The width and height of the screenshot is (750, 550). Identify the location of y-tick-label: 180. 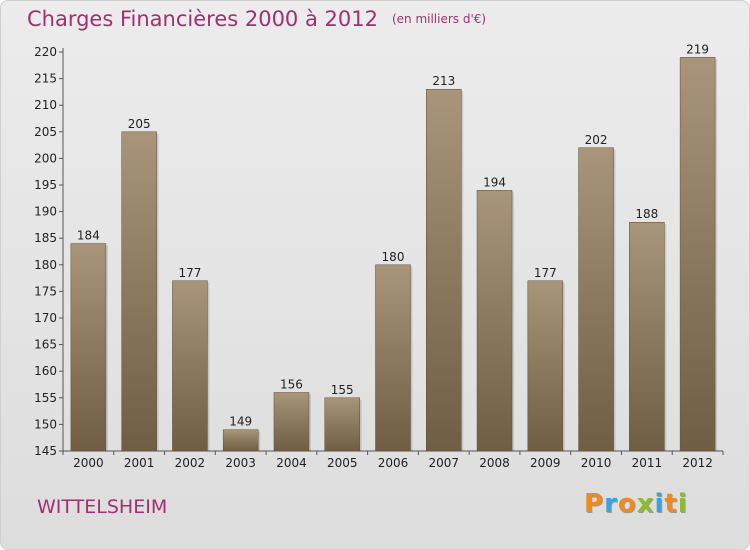
(45, 265).